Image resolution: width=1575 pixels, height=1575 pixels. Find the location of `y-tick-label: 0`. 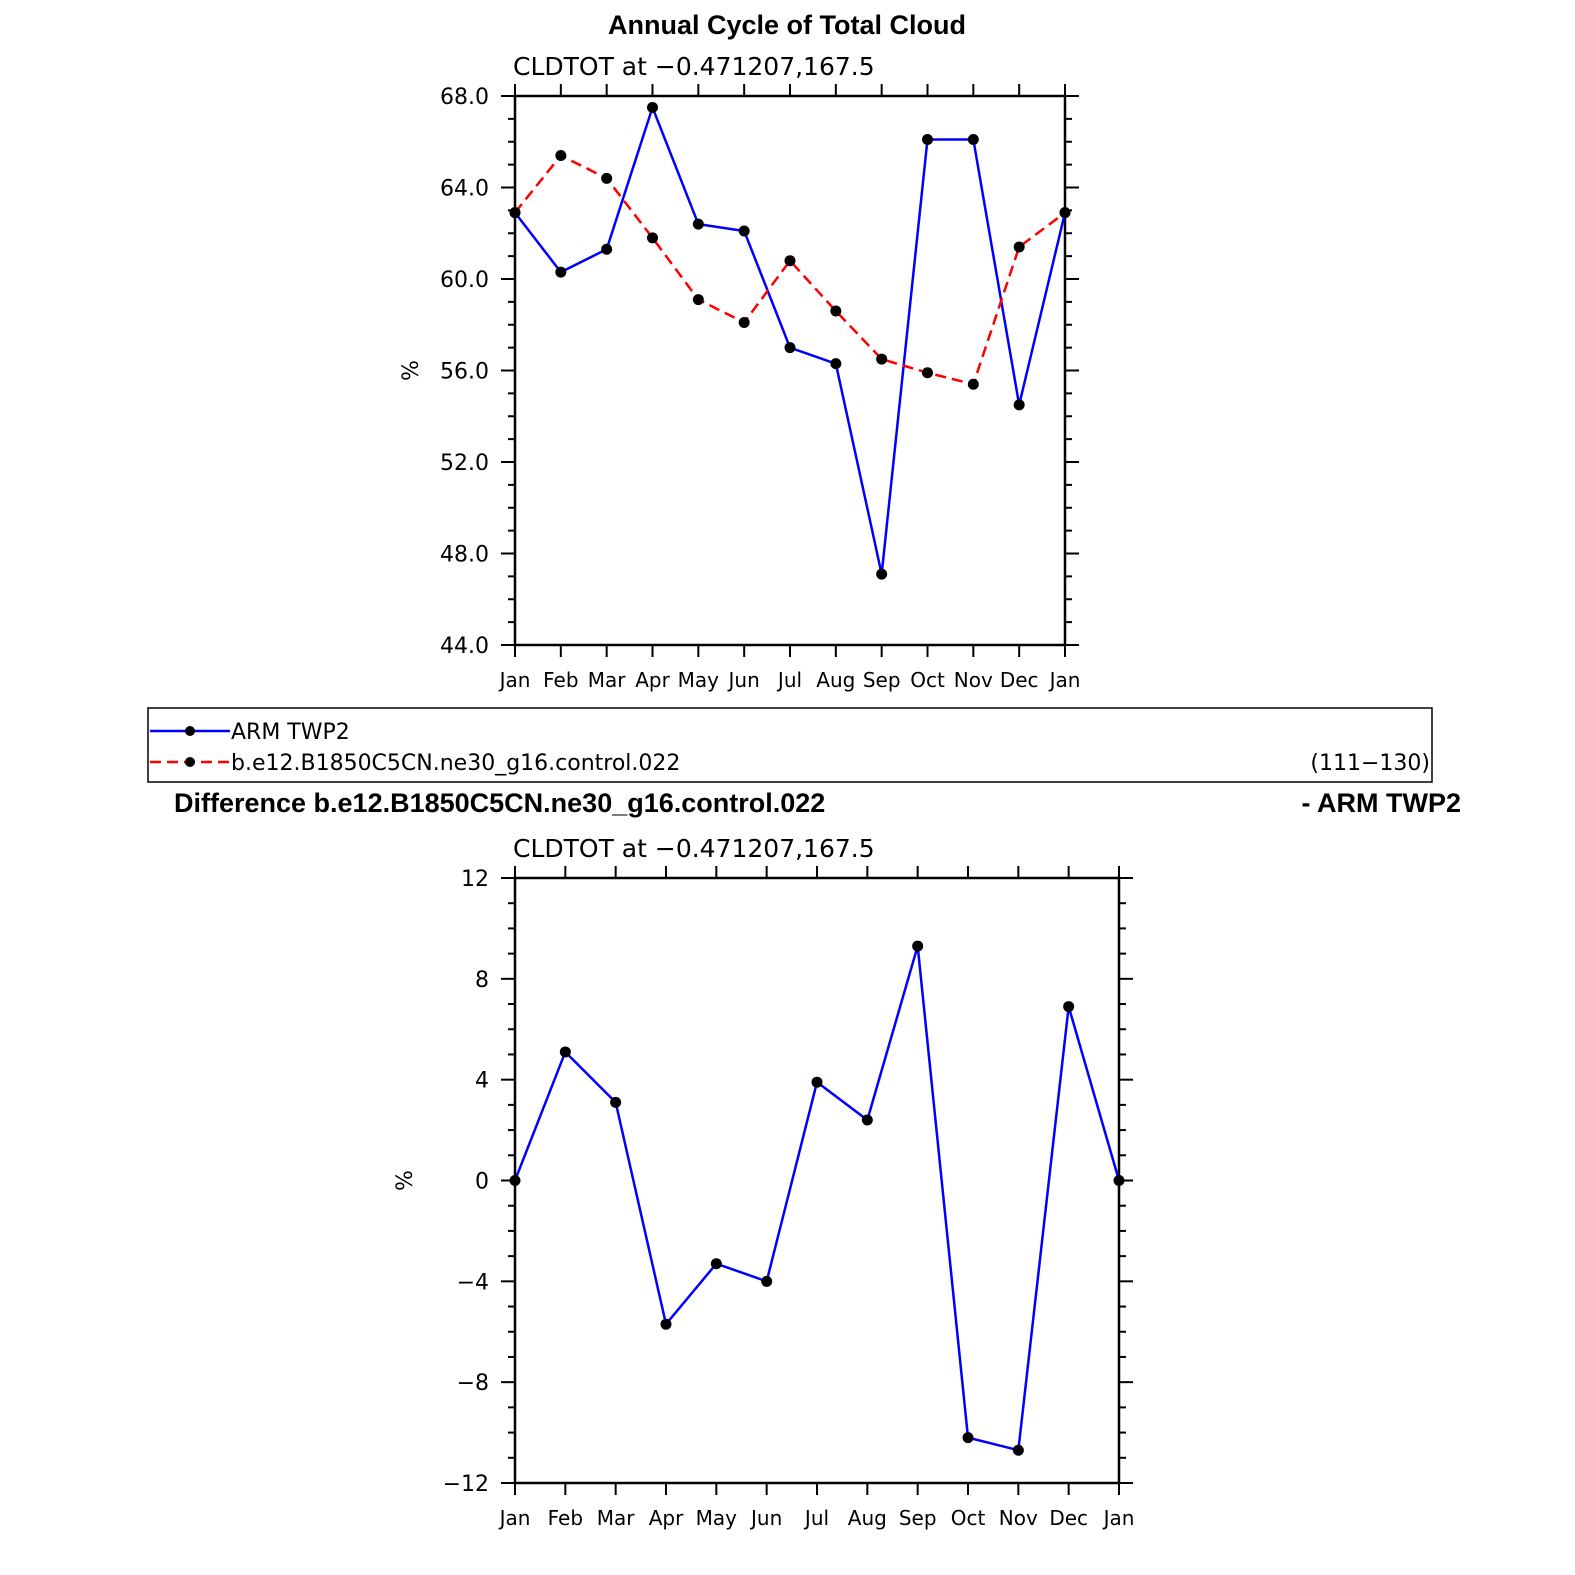

y-tick-label: 0 is located at coordinates (482, 1182).